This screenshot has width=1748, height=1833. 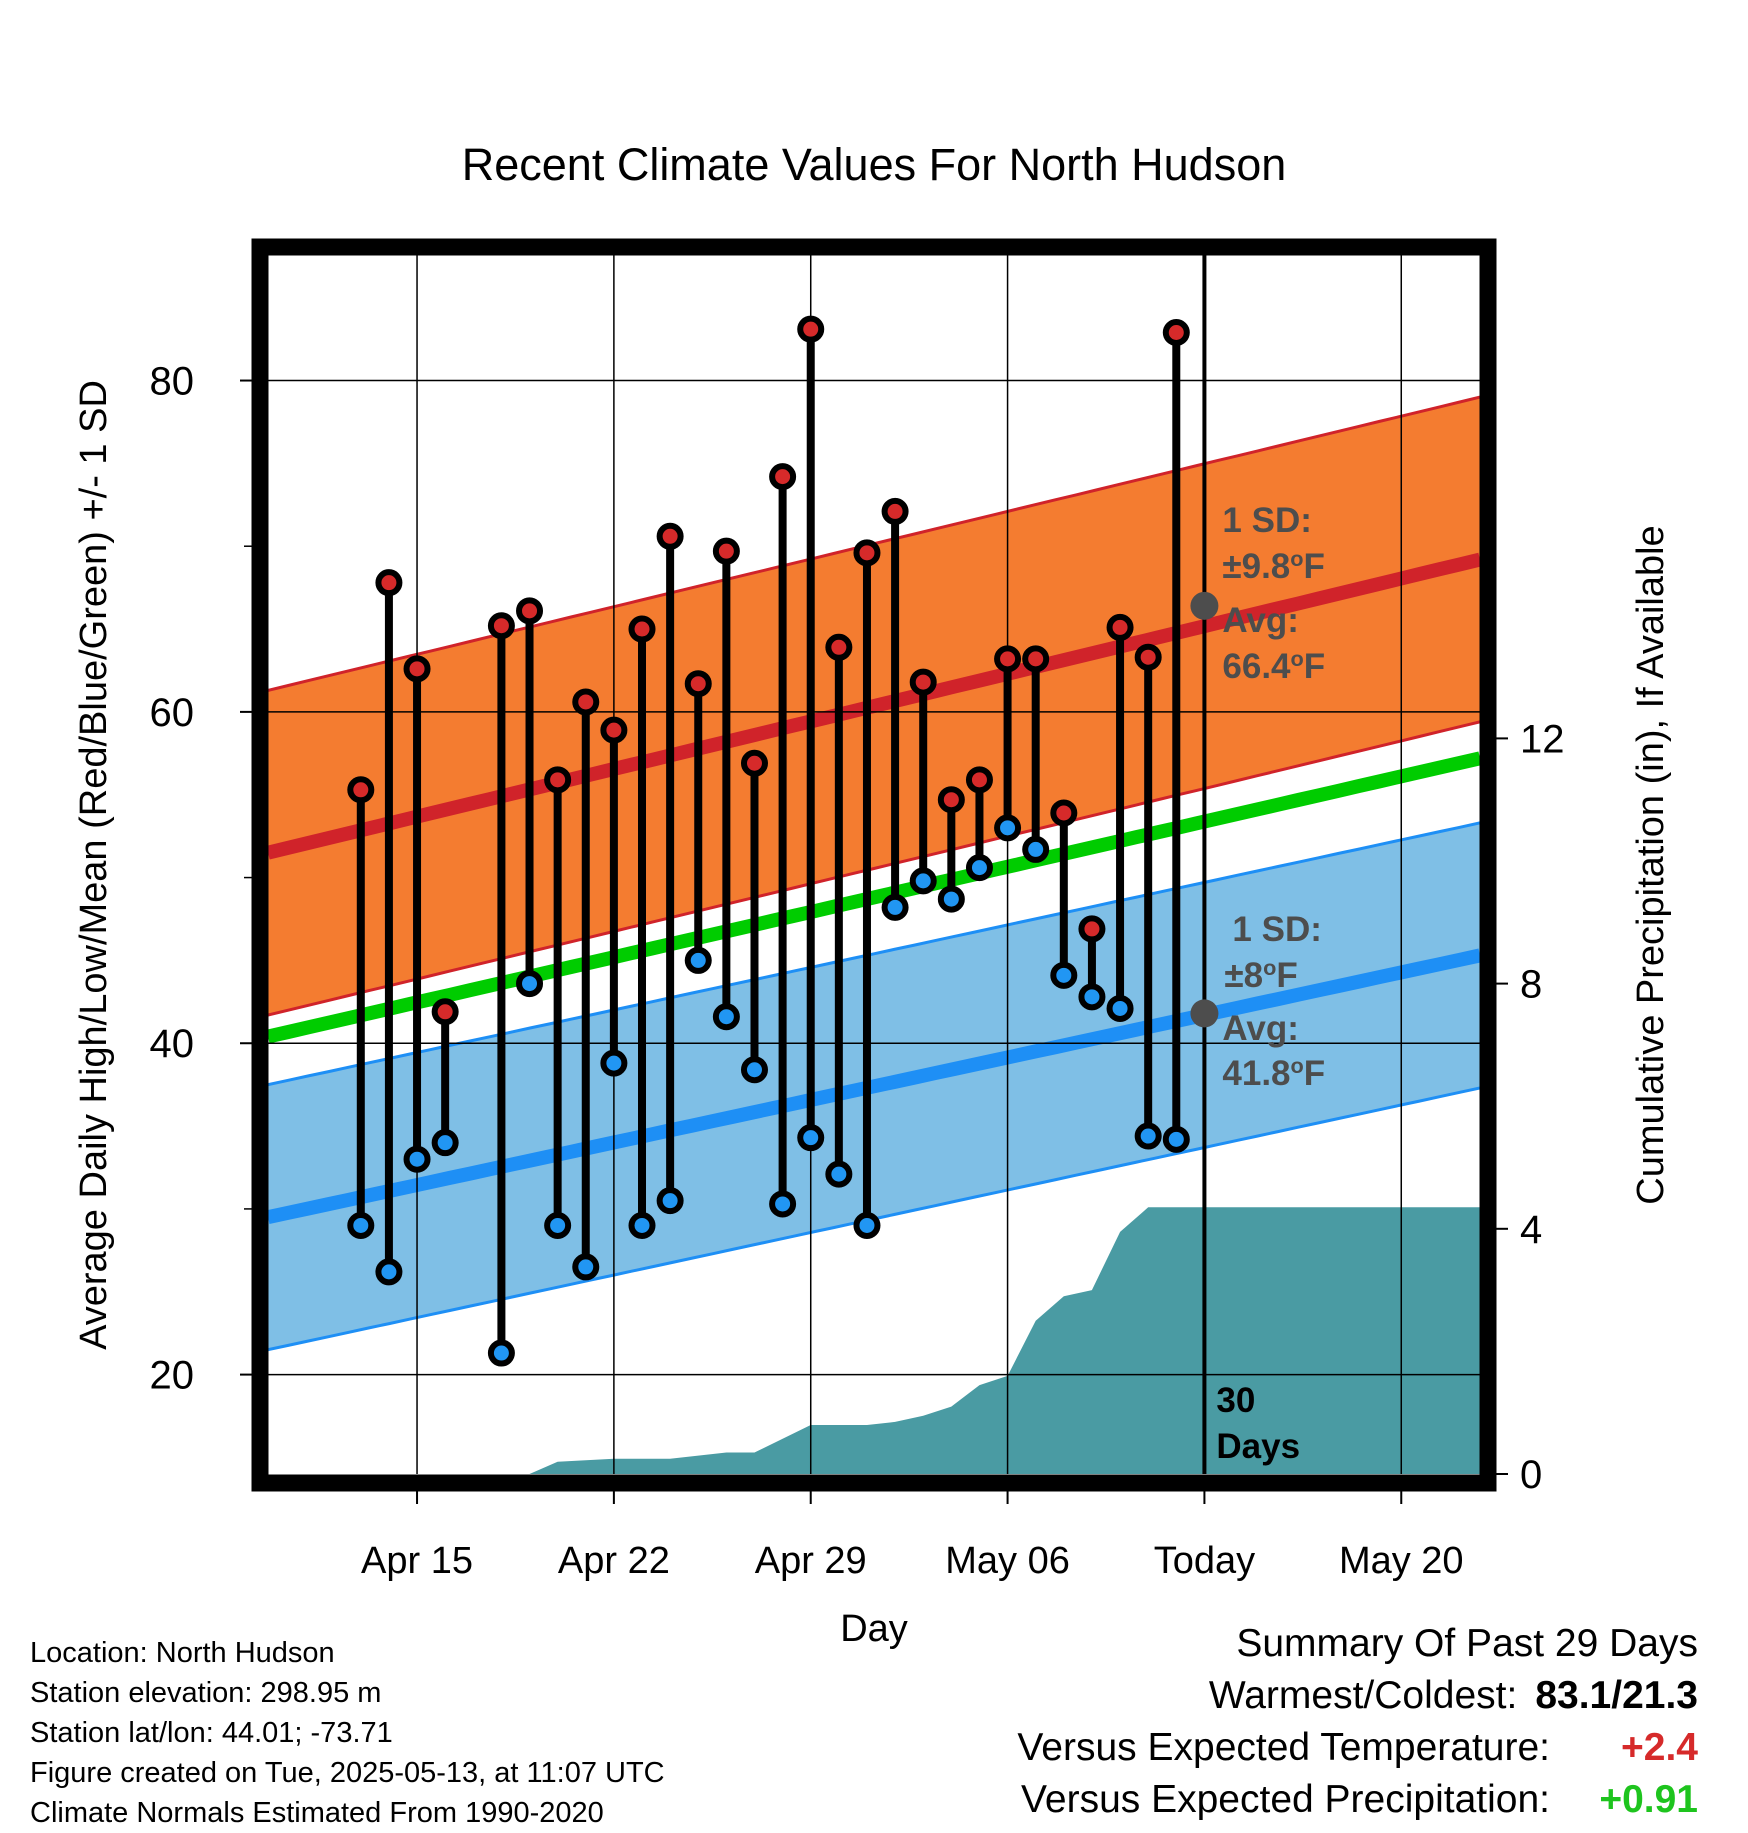 What do you see at coordinates (1266, 520) in the screenshot?
I see `high-sd-label: 1 SD:` at bounding box center [1266, 520].